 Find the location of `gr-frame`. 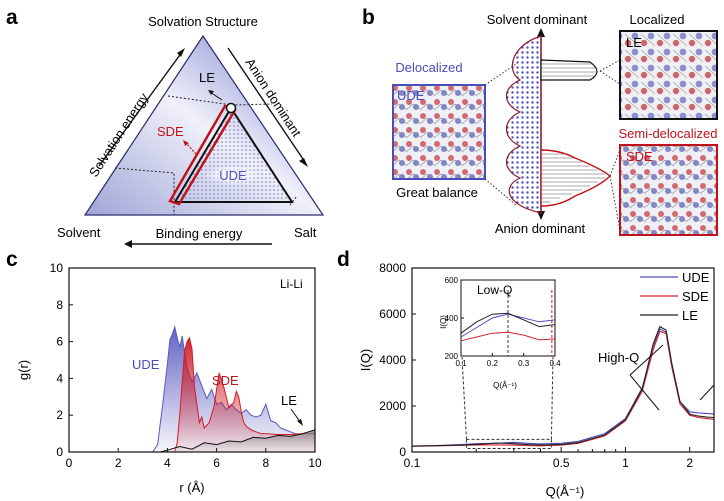

gr-frame is located at coordinates (192, 360).